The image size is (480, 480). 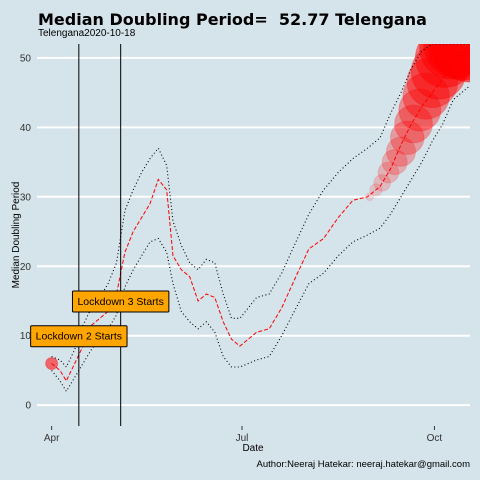 I want to click on y-tick-label-30: 30, so click(x=26, y=197).